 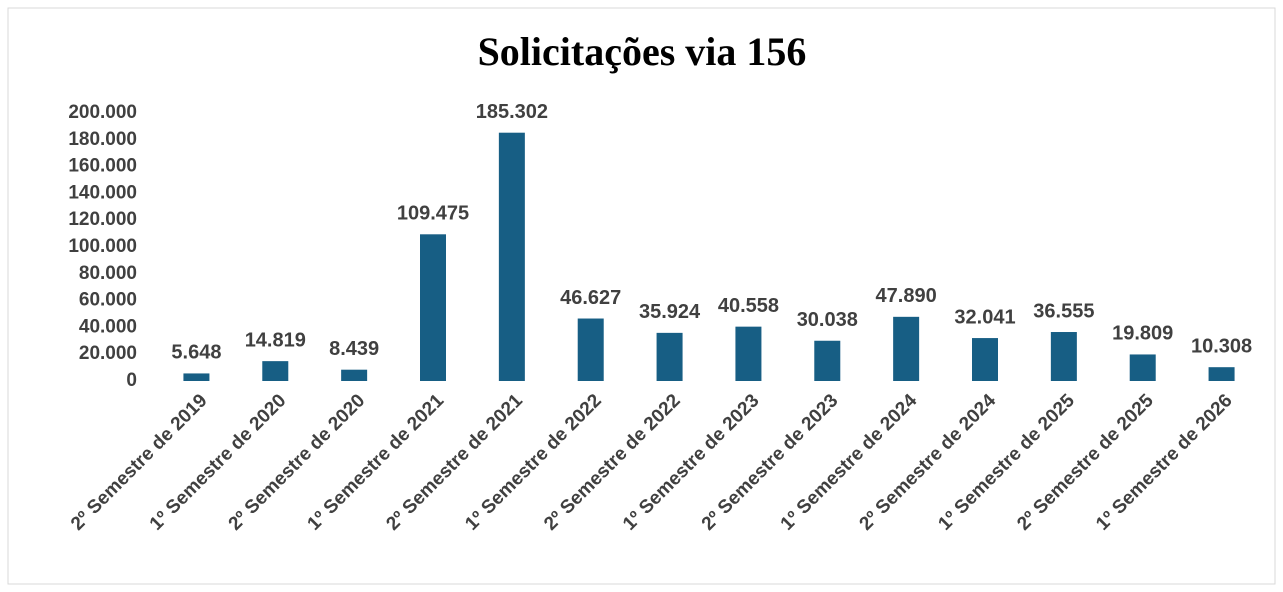 What do you see at coordinates (102, 192) in the screenshot?
I see `y-tick-label: 140.000` at bounding box center [102, 192].